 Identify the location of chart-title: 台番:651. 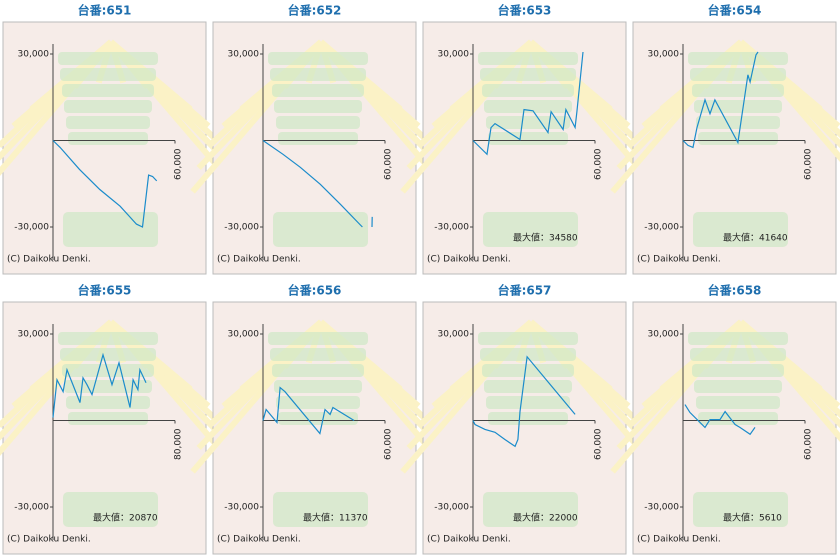
(105, 10).